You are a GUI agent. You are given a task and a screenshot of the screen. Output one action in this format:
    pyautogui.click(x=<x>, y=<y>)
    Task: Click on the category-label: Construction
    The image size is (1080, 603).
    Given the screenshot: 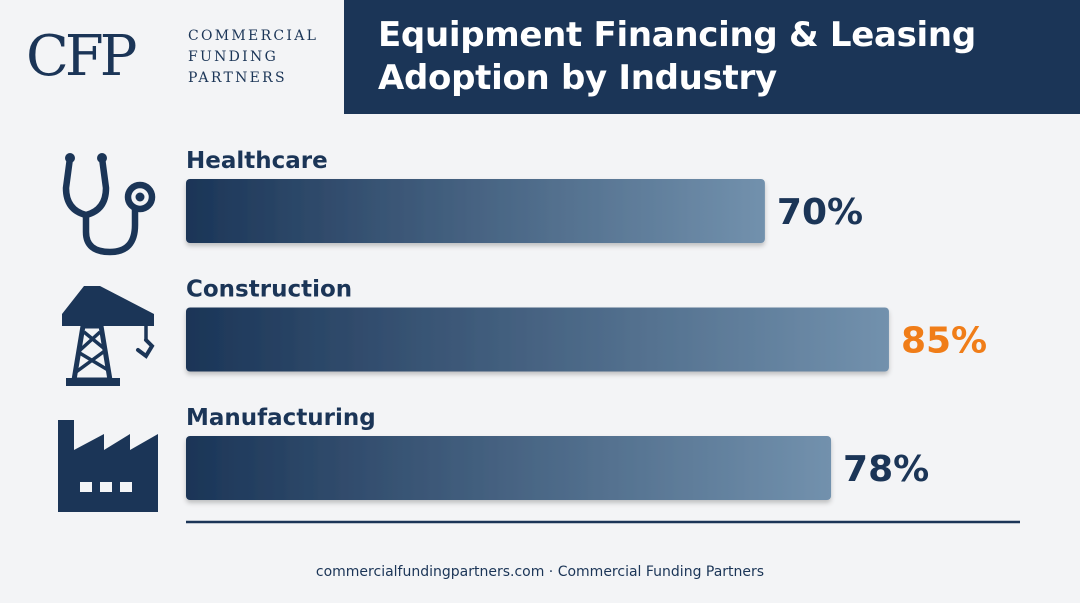 What is the action you would take?
    pyautogui.click(x=269, y=290)
    